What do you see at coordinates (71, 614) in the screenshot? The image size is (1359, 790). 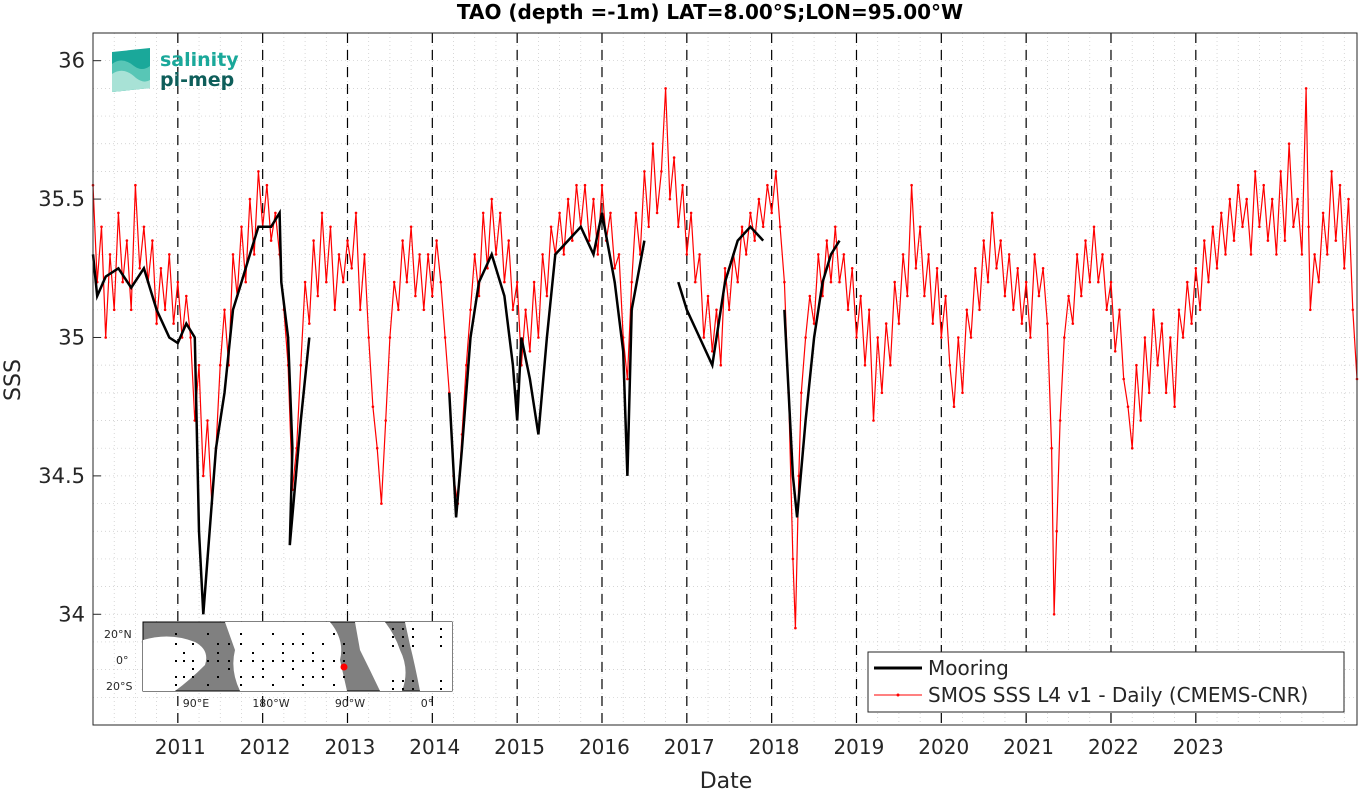 I see `y-tick-label: 34` at bounding box center [71, 614].